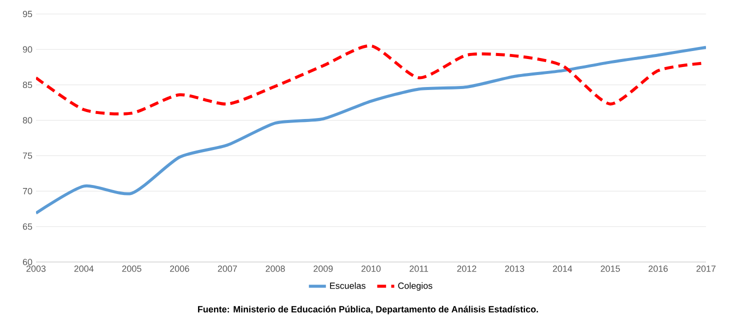 Image resolution: width=736 pixels, height=332 pixels. What do you see at coordinates (514, 269) in the screenshot?
I see `x-tick-label: 2013` at bounding box center [514, 269].